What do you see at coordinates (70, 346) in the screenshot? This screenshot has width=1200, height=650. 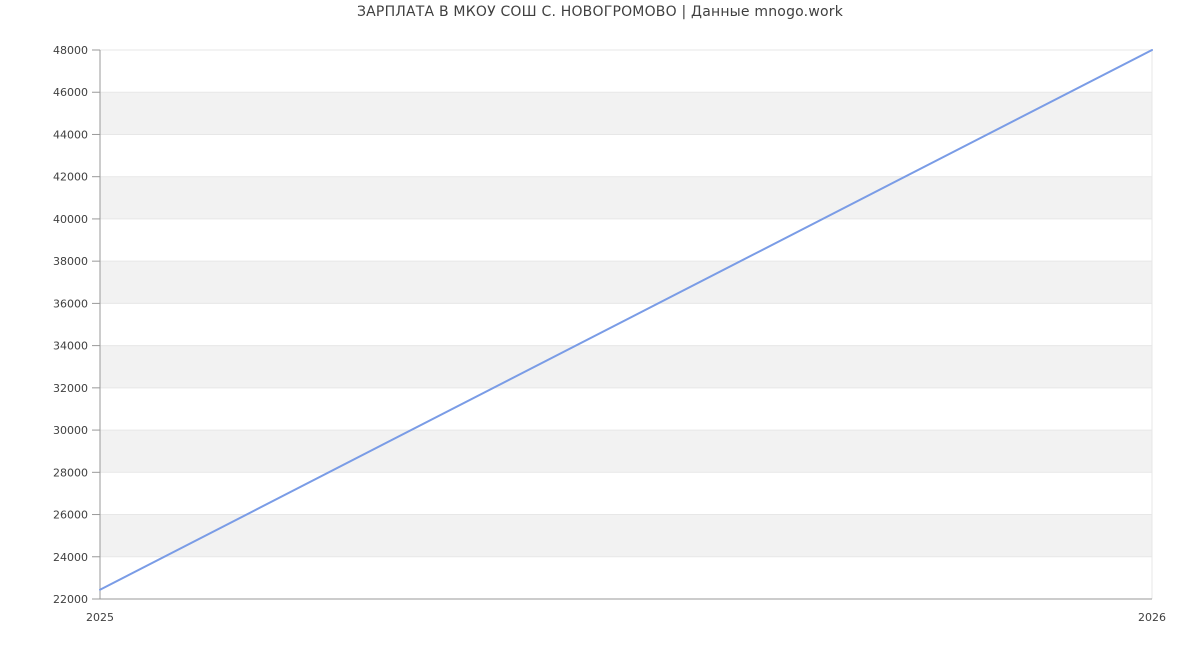 I see `y-tick-label: 34000` at bounding box center [70, 346].